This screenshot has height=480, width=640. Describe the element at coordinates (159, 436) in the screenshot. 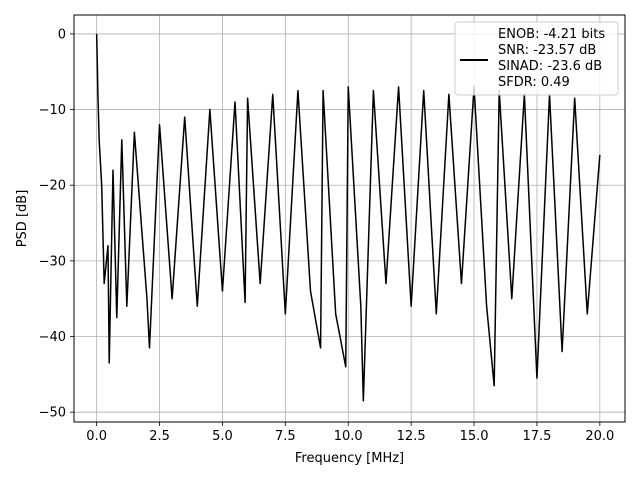

I see `x-tick-label: 2.5` at that location.